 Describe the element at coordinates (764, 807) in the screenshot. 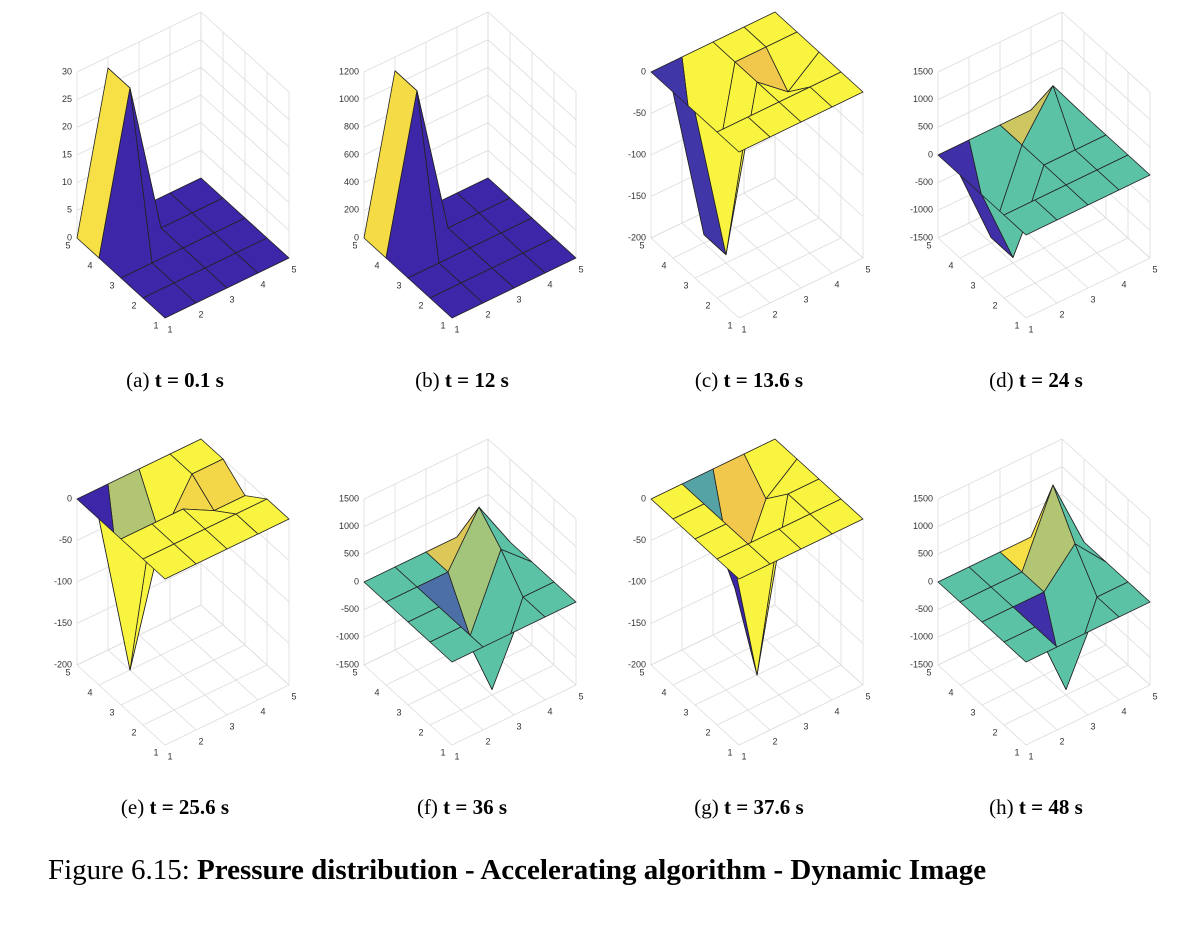

I see `subcaption-text: t = 37.6 s` at that location.